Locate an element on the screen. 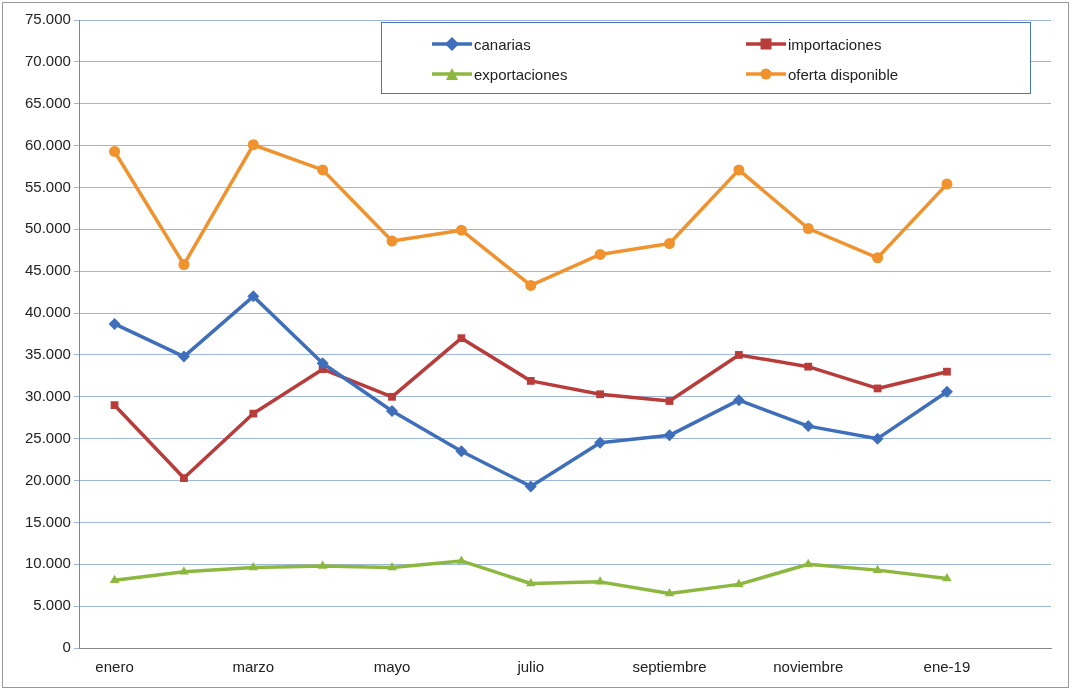 This screenshot has height=692, width=1073. x-tick-label: mayo is located at coordinates (392, 667).